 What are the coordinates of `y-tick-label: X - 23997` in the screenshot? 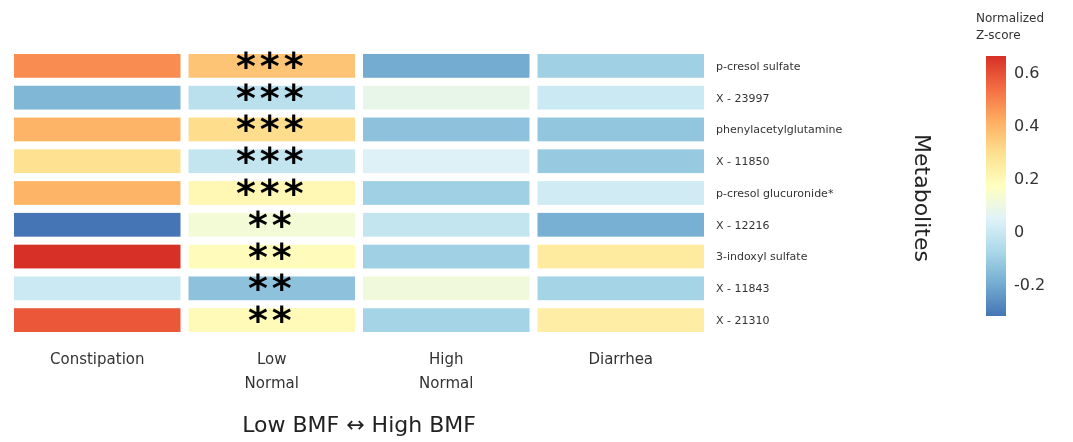 It's located at (743, 98).